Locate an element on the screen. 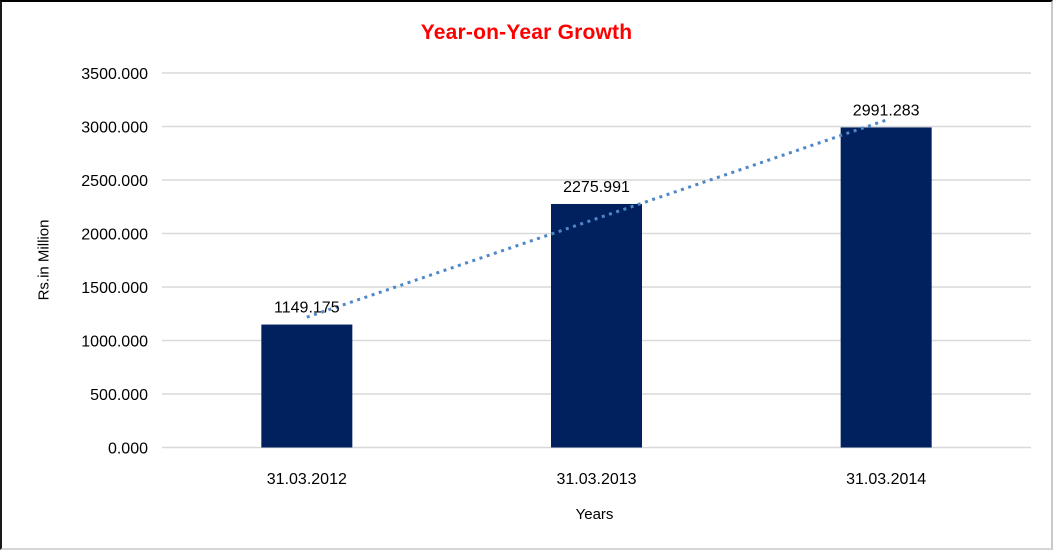  x-axis-title: Years is located at coordinates (594, 514).